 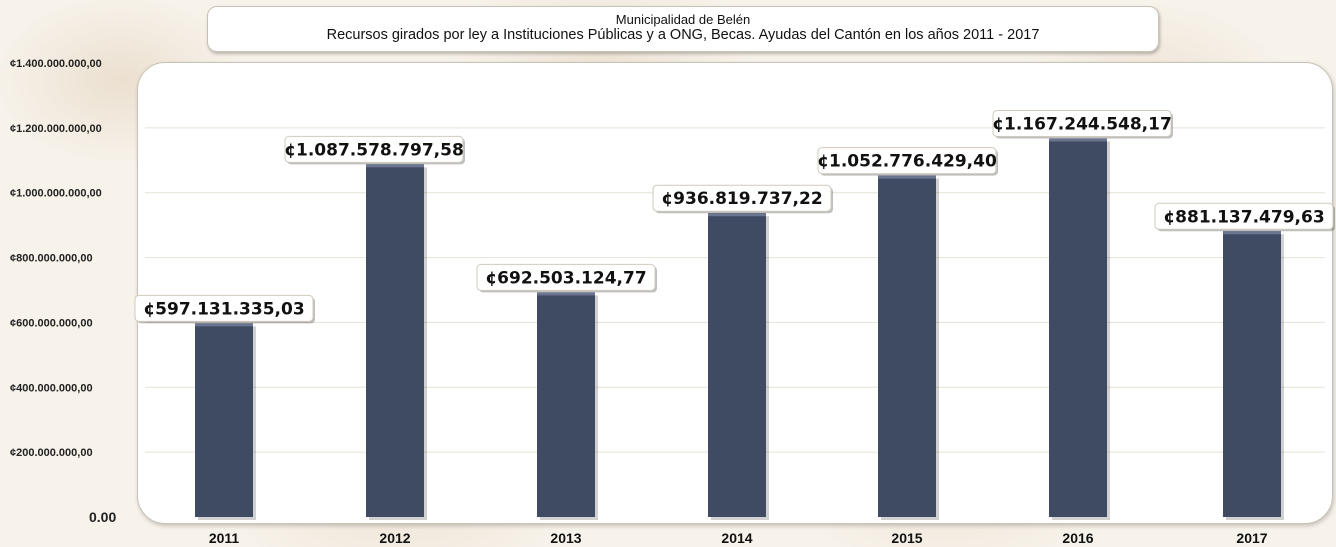 What do you see at coordinates (224, 538) in the screenshot?
I see `x-tick-label: 2011` at bounding box center [224, 538].